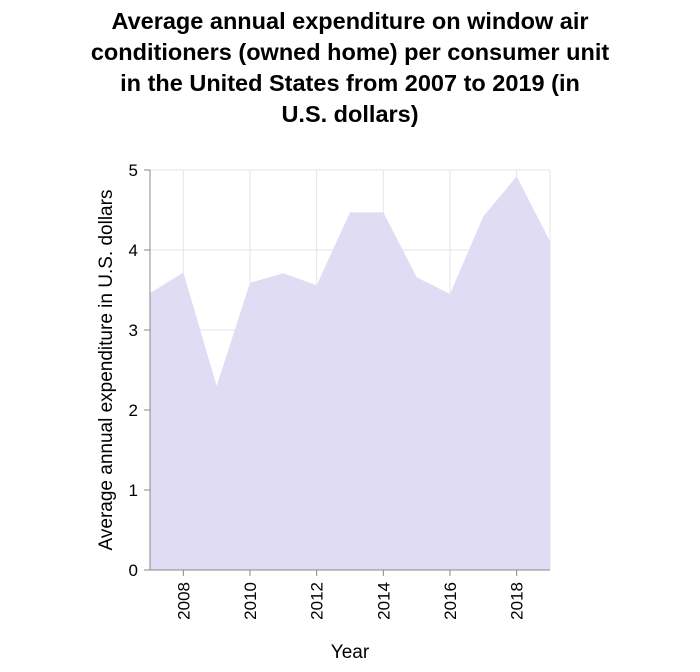 This screenshot has height=672, width=700. I want to click on y-tick-label: 3, so click(133, 330).